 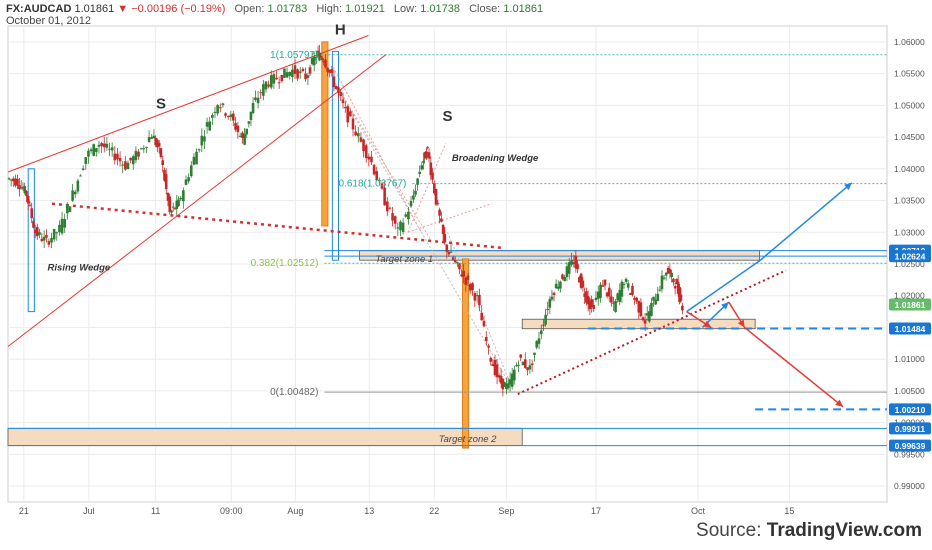 What do you see at coordinates (405, 9) in the screenshot?
I see `low-label: Low:` at bounding box center [405, 9].